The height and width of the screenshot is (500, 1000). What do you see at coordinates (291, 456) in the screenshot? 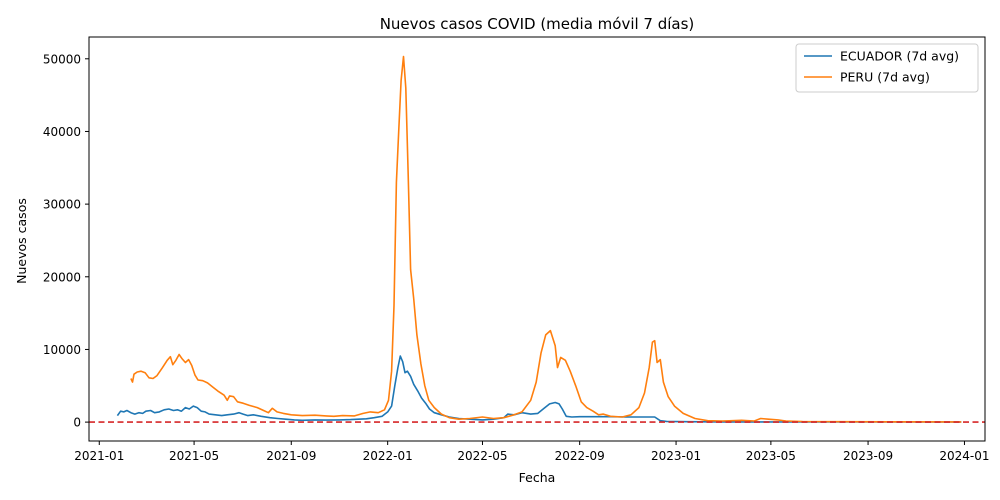
I see `x-tick-label: 2021-09` at bounding box center [291, 456].